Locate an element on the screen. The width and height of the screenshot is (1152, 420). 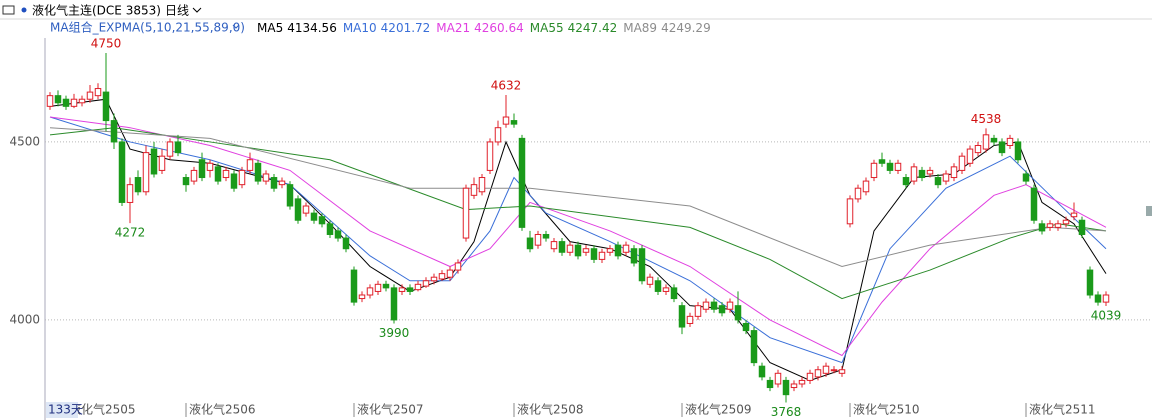
legend-name: MA89 is located at coordinates (640, 28).